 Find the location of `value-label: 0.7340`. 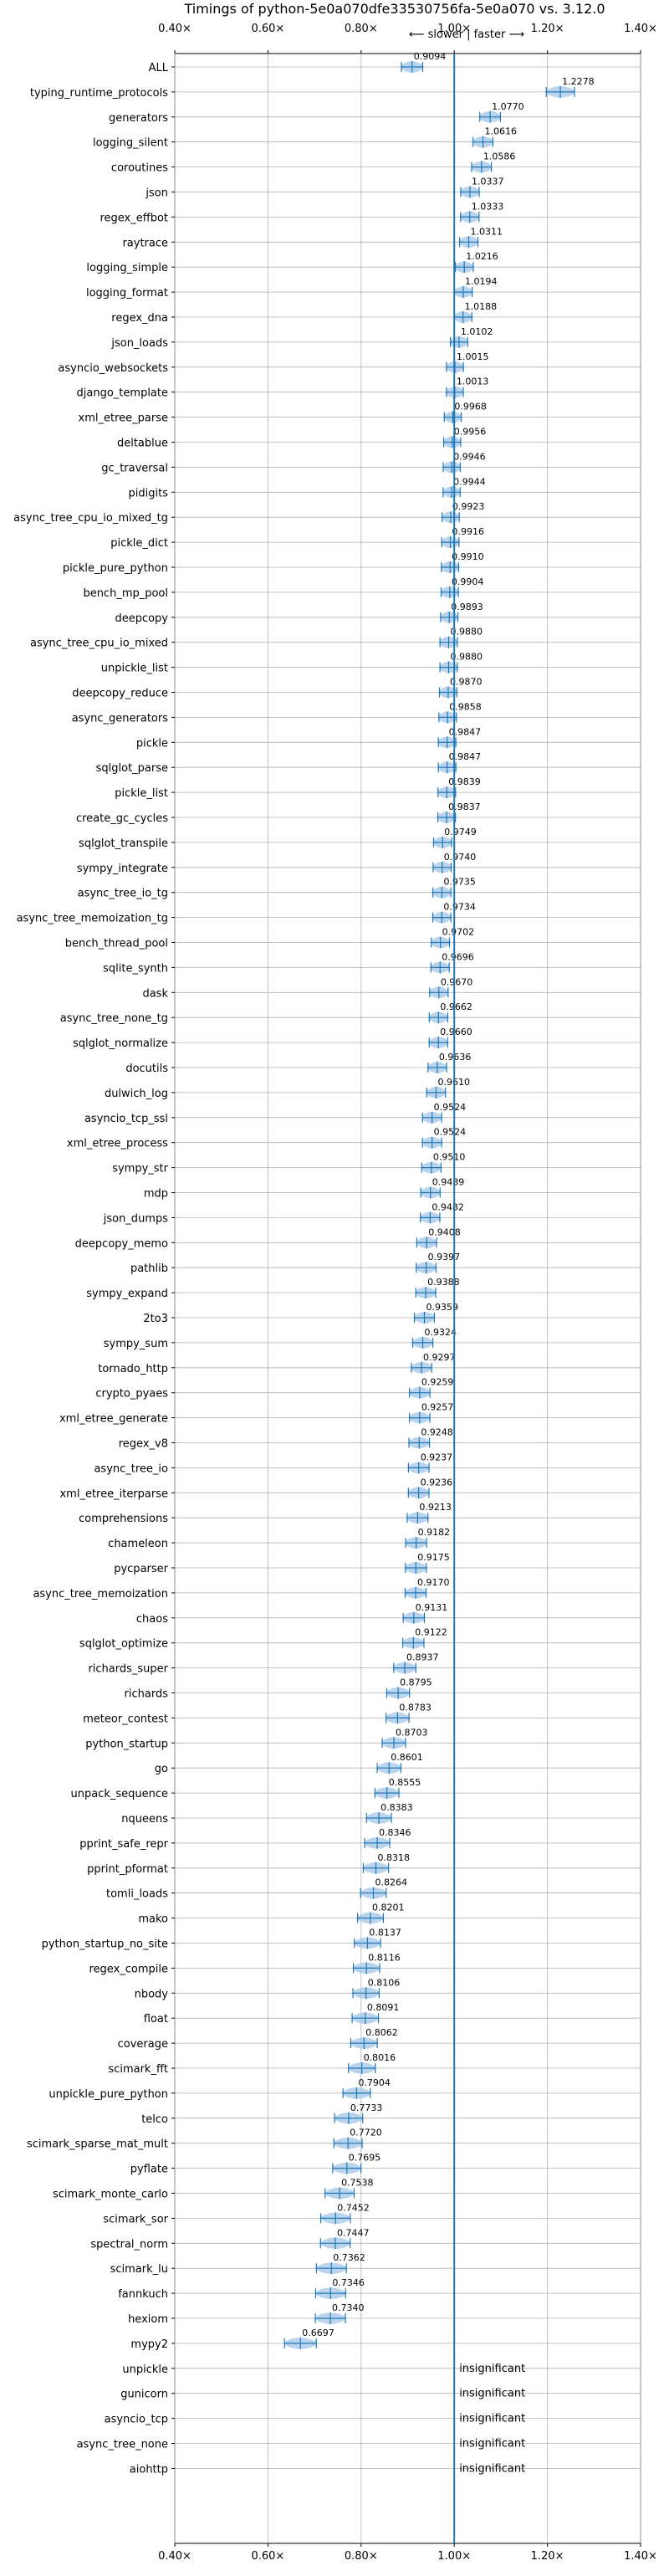

value-label: 0.7340 is located at coordinates (349, 2308).